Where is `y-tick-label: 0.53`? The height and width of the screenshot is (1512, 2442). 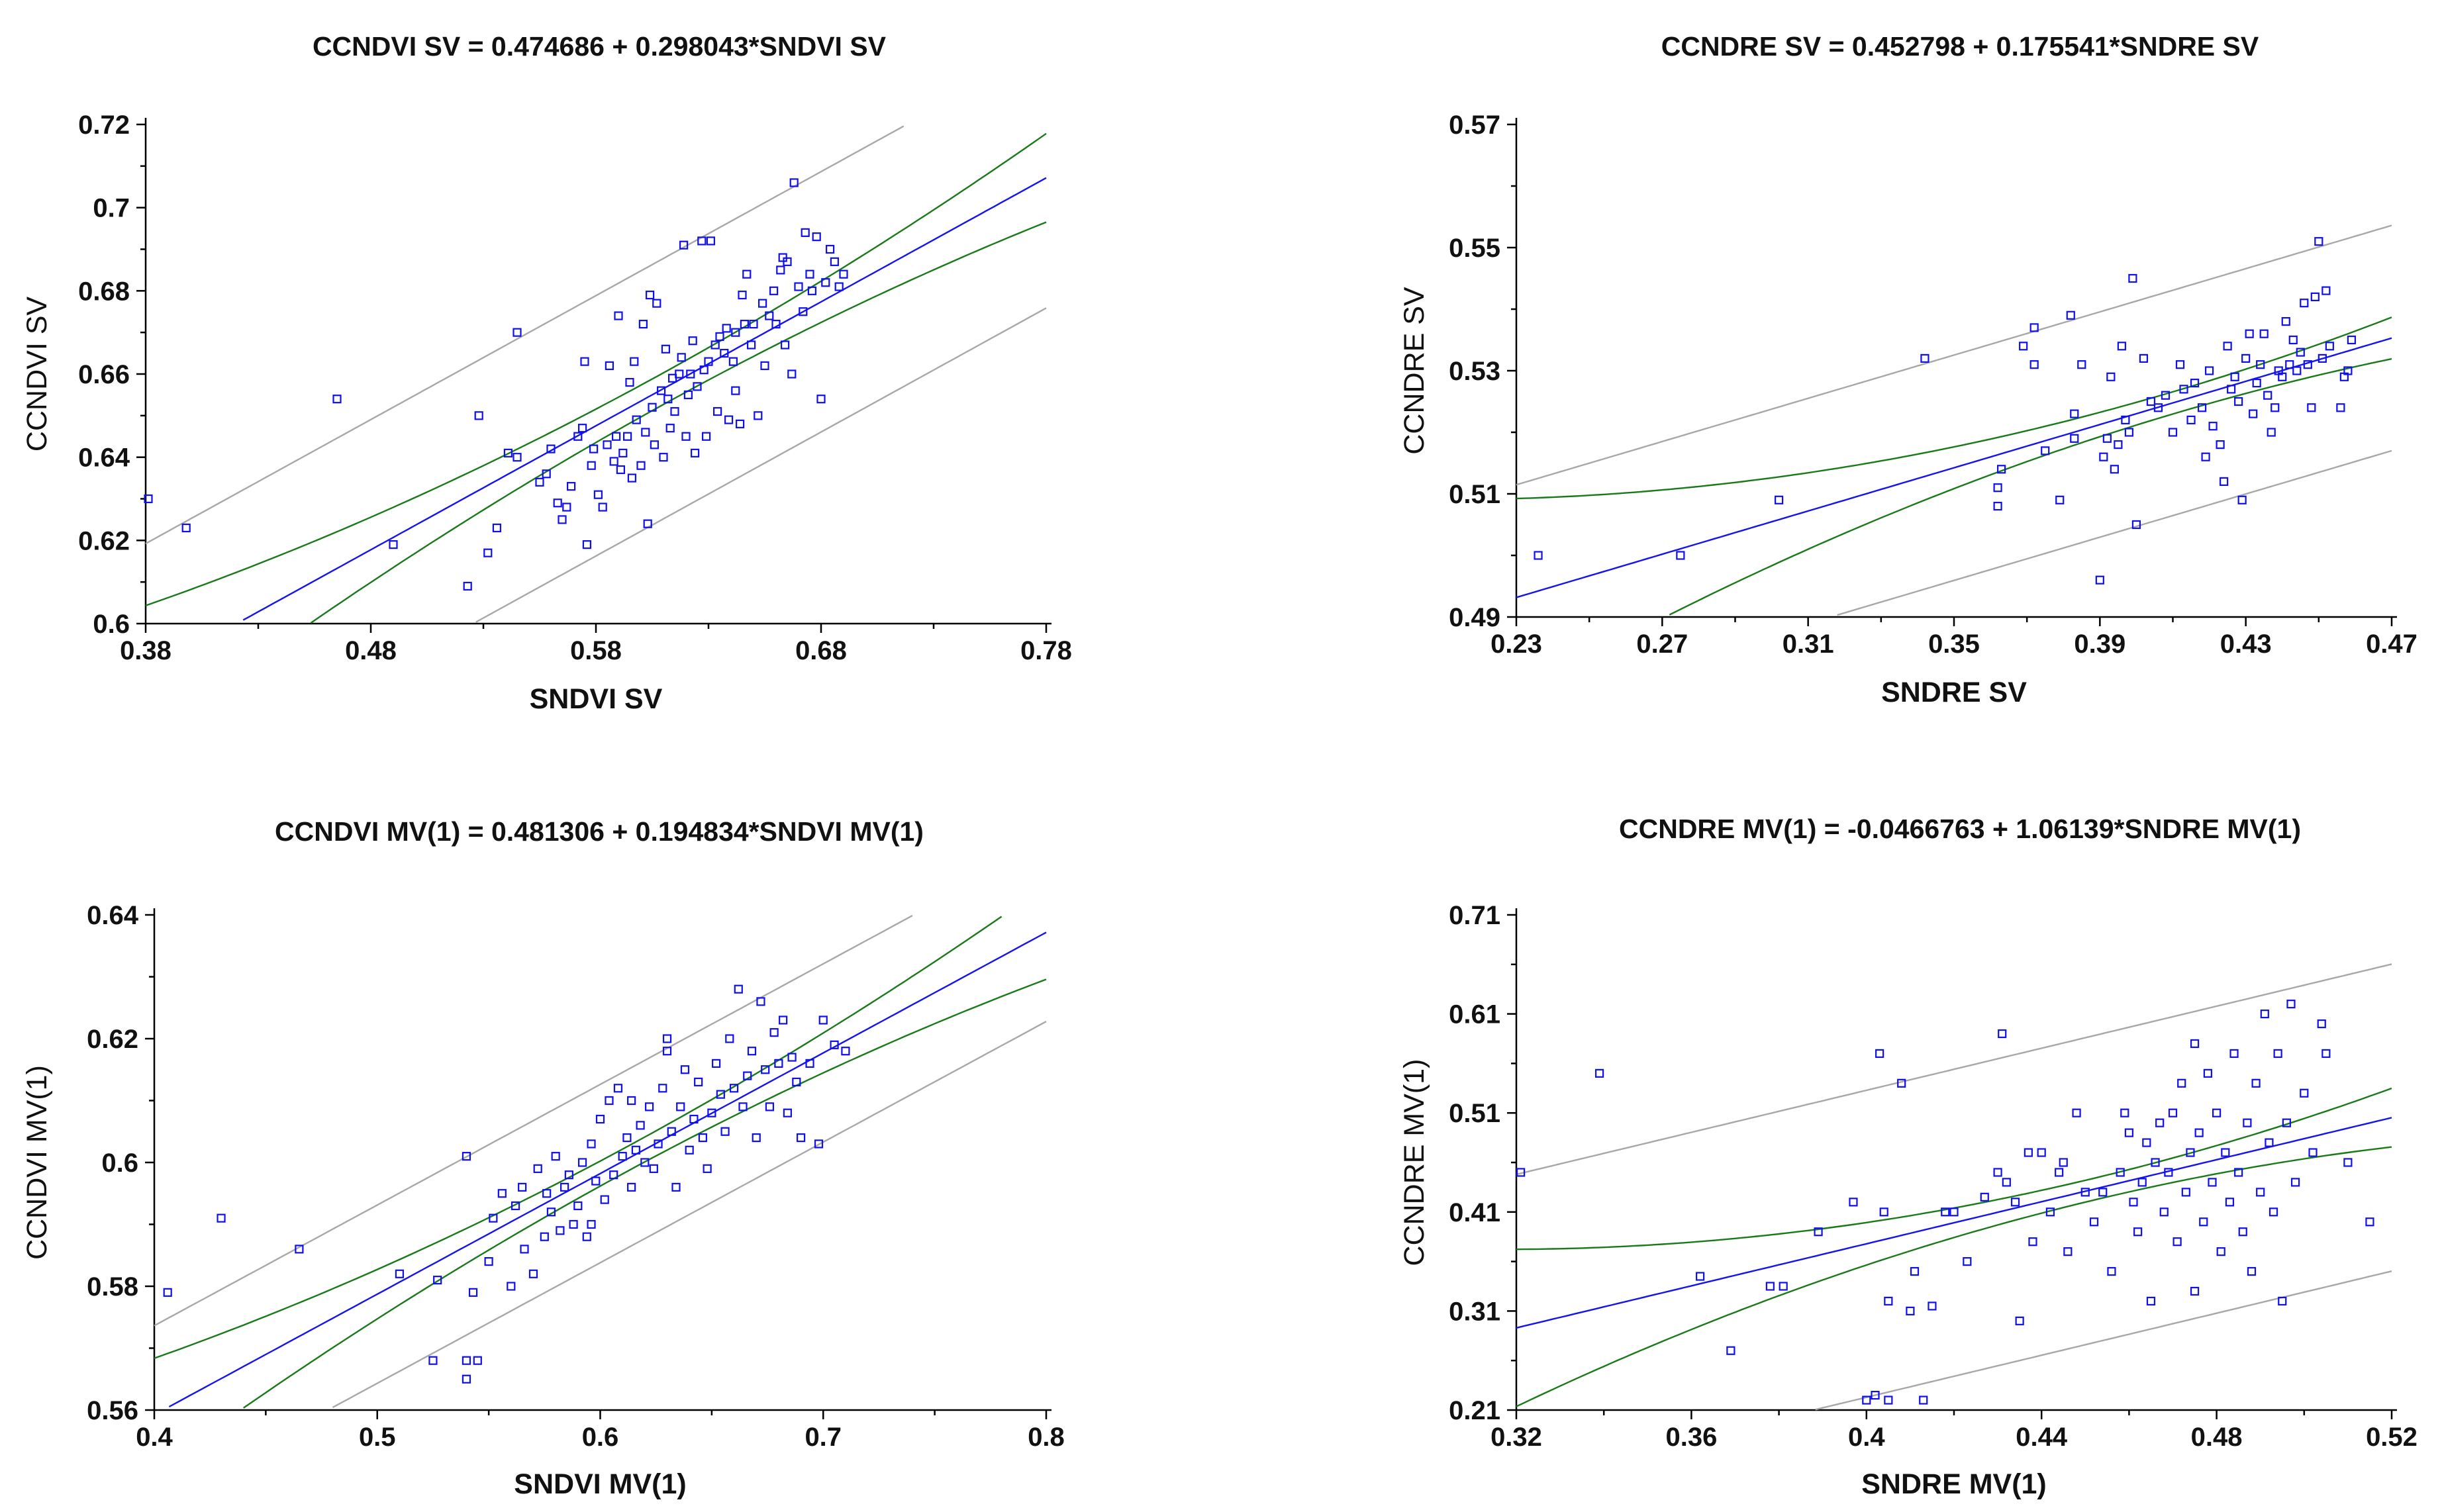
y-tick-label: 0.53 is located at coordinates (1475, 372).